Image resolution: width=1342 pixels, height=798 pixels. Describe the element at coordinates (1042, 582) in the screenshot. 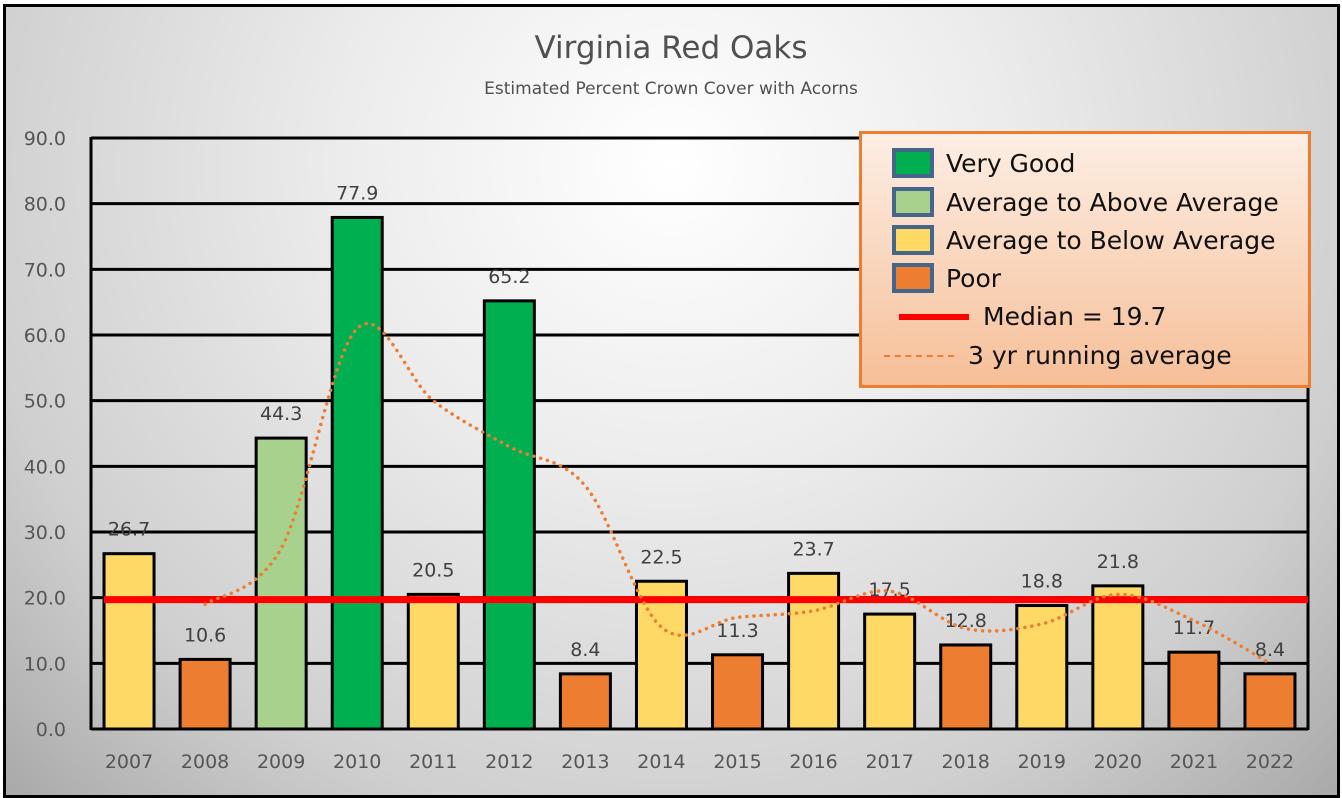

I see `data-label-2019: 18.8` at that location.